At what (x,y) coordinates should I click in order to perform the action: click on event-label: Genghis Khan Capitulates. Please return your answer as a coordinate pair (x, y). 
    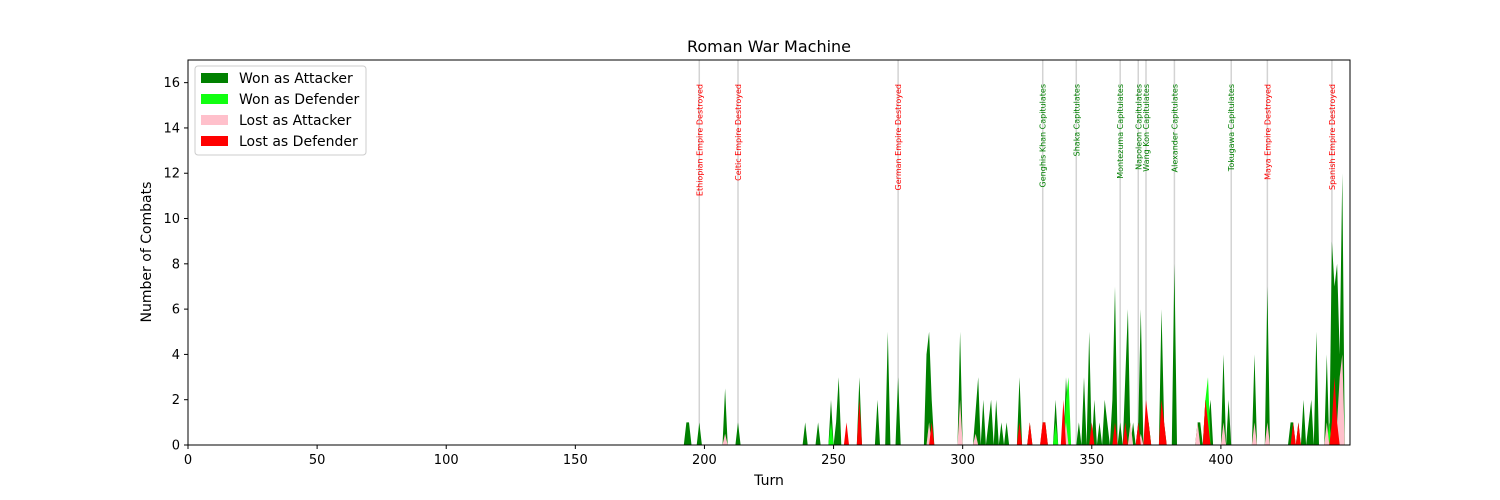
    Looking at the image, I should click on (1043, 135).